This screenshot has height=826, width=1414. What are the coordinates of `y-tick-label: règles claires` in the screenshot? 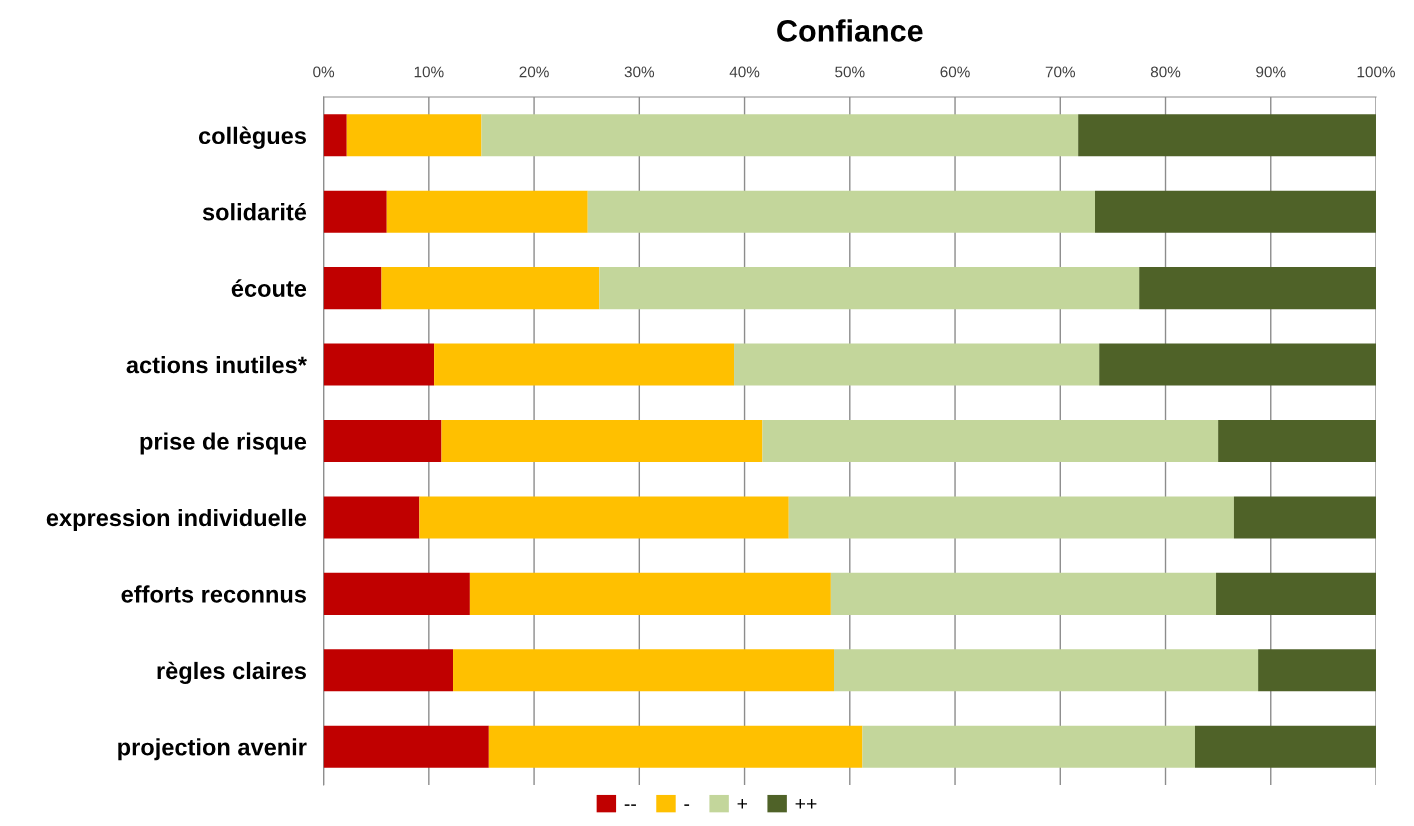 It's located at (231, 672).